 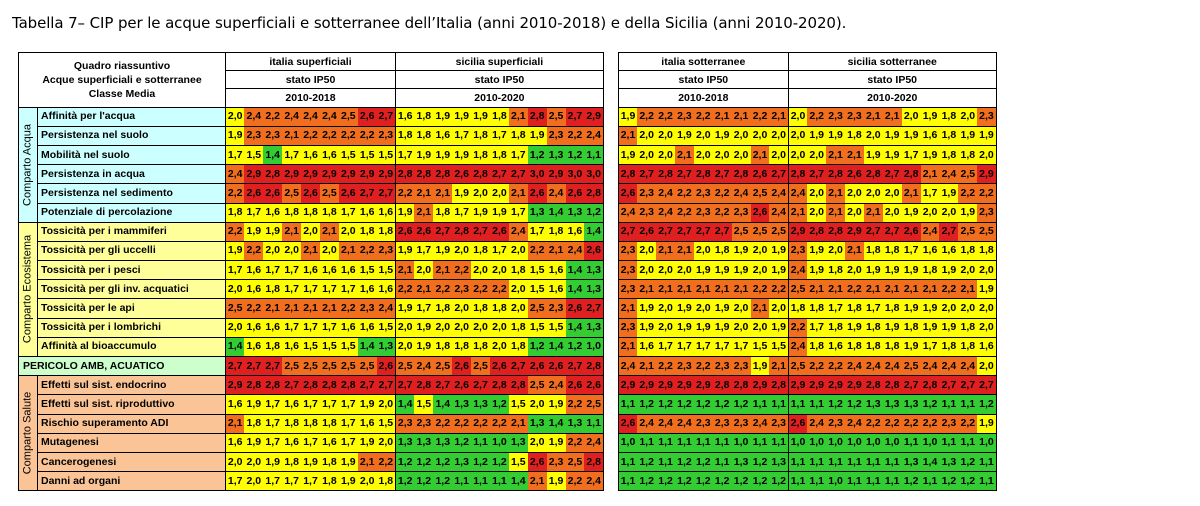 What do you see at coordinates (627, 424) in the screenshot?
I see `value-cell: 2,6` at bounding box center [627, 424].